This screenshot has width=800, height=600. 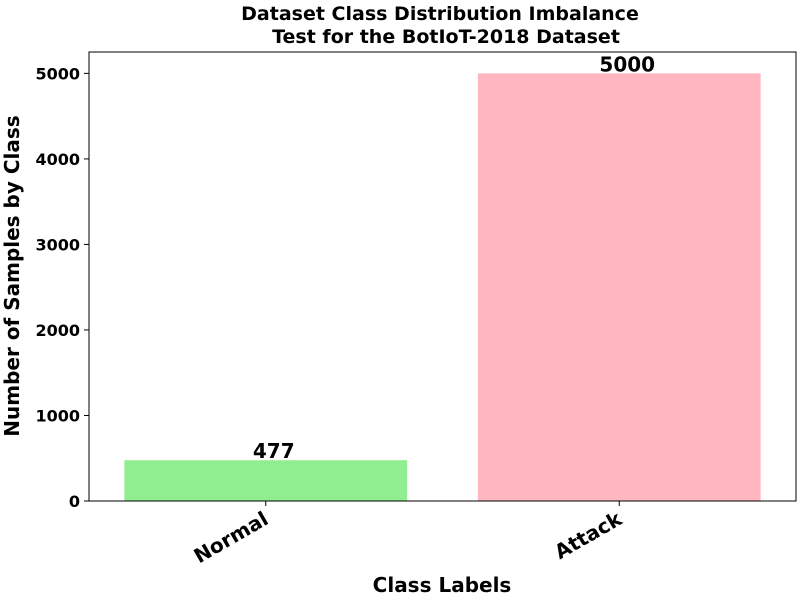 I want to click on y-tick-label: 5000, so click(x=57, y=73).